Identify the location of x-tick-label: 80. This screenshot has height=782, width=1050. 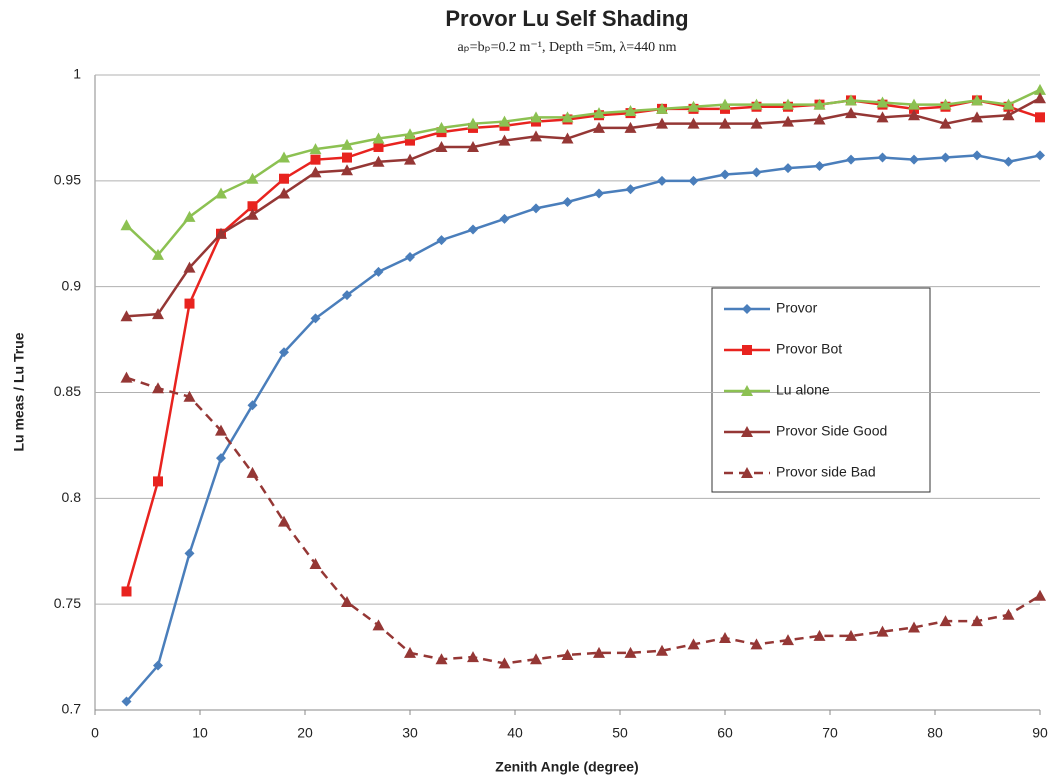
(935, 733).